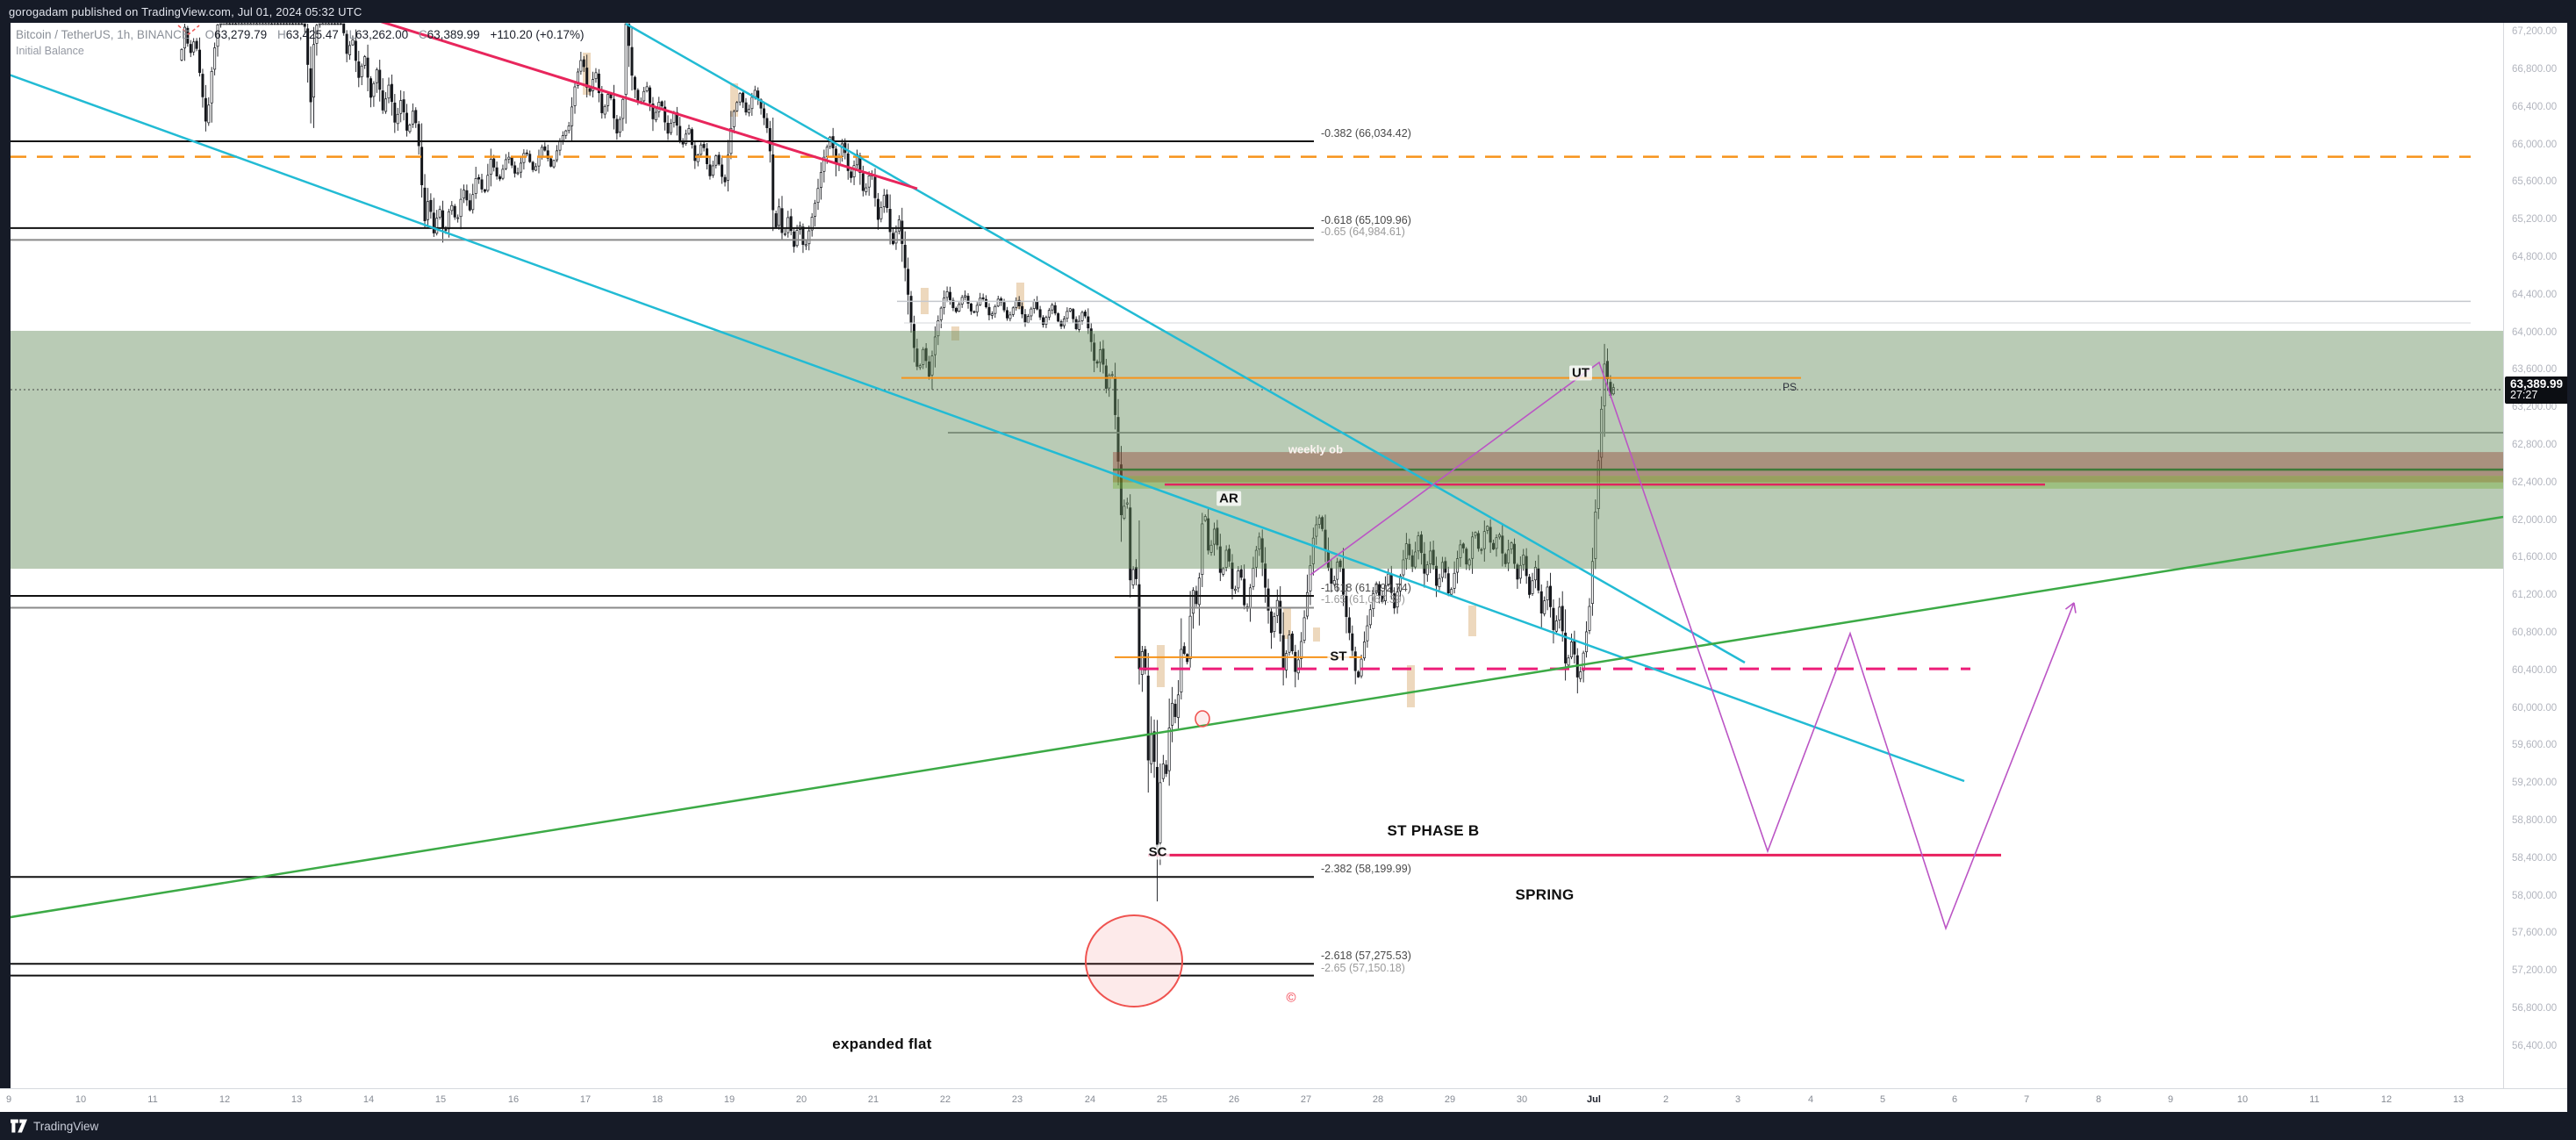  What do you see at coordinates (352, 34) in the screenshot?
I see `ohlc-l-label: L` at bounding box center [352, 34].